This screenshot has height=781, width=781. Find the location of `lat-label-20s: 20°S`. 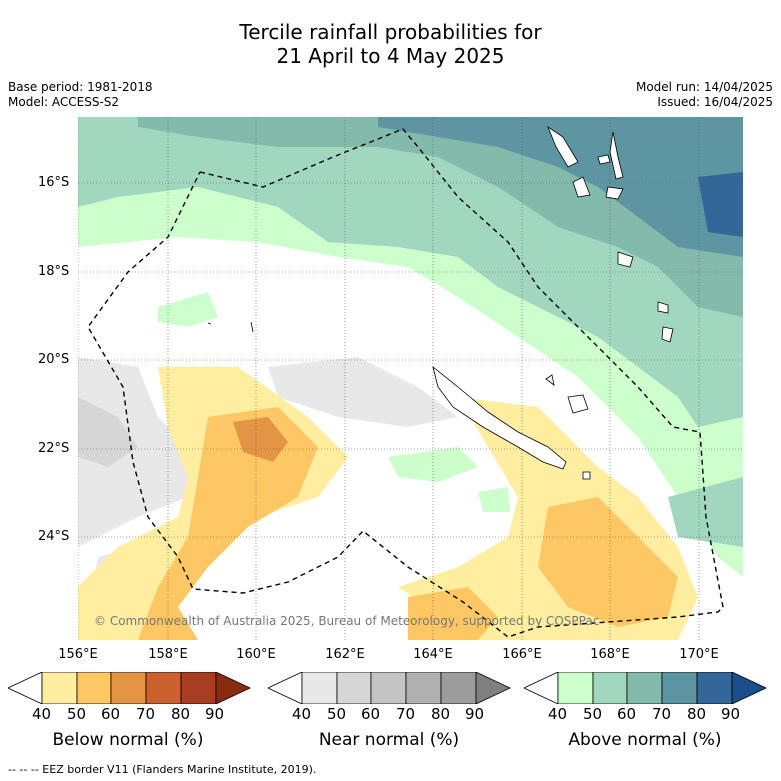

lat-label-20s: 20°S is located at coordinates (54, 359).